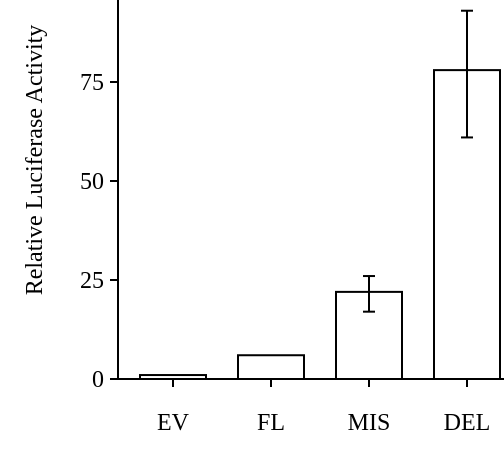 Image resolution: width=504 pixels, height=462 pixels. I want to click on x-tick-label-del: DEL, so click(467, 423).